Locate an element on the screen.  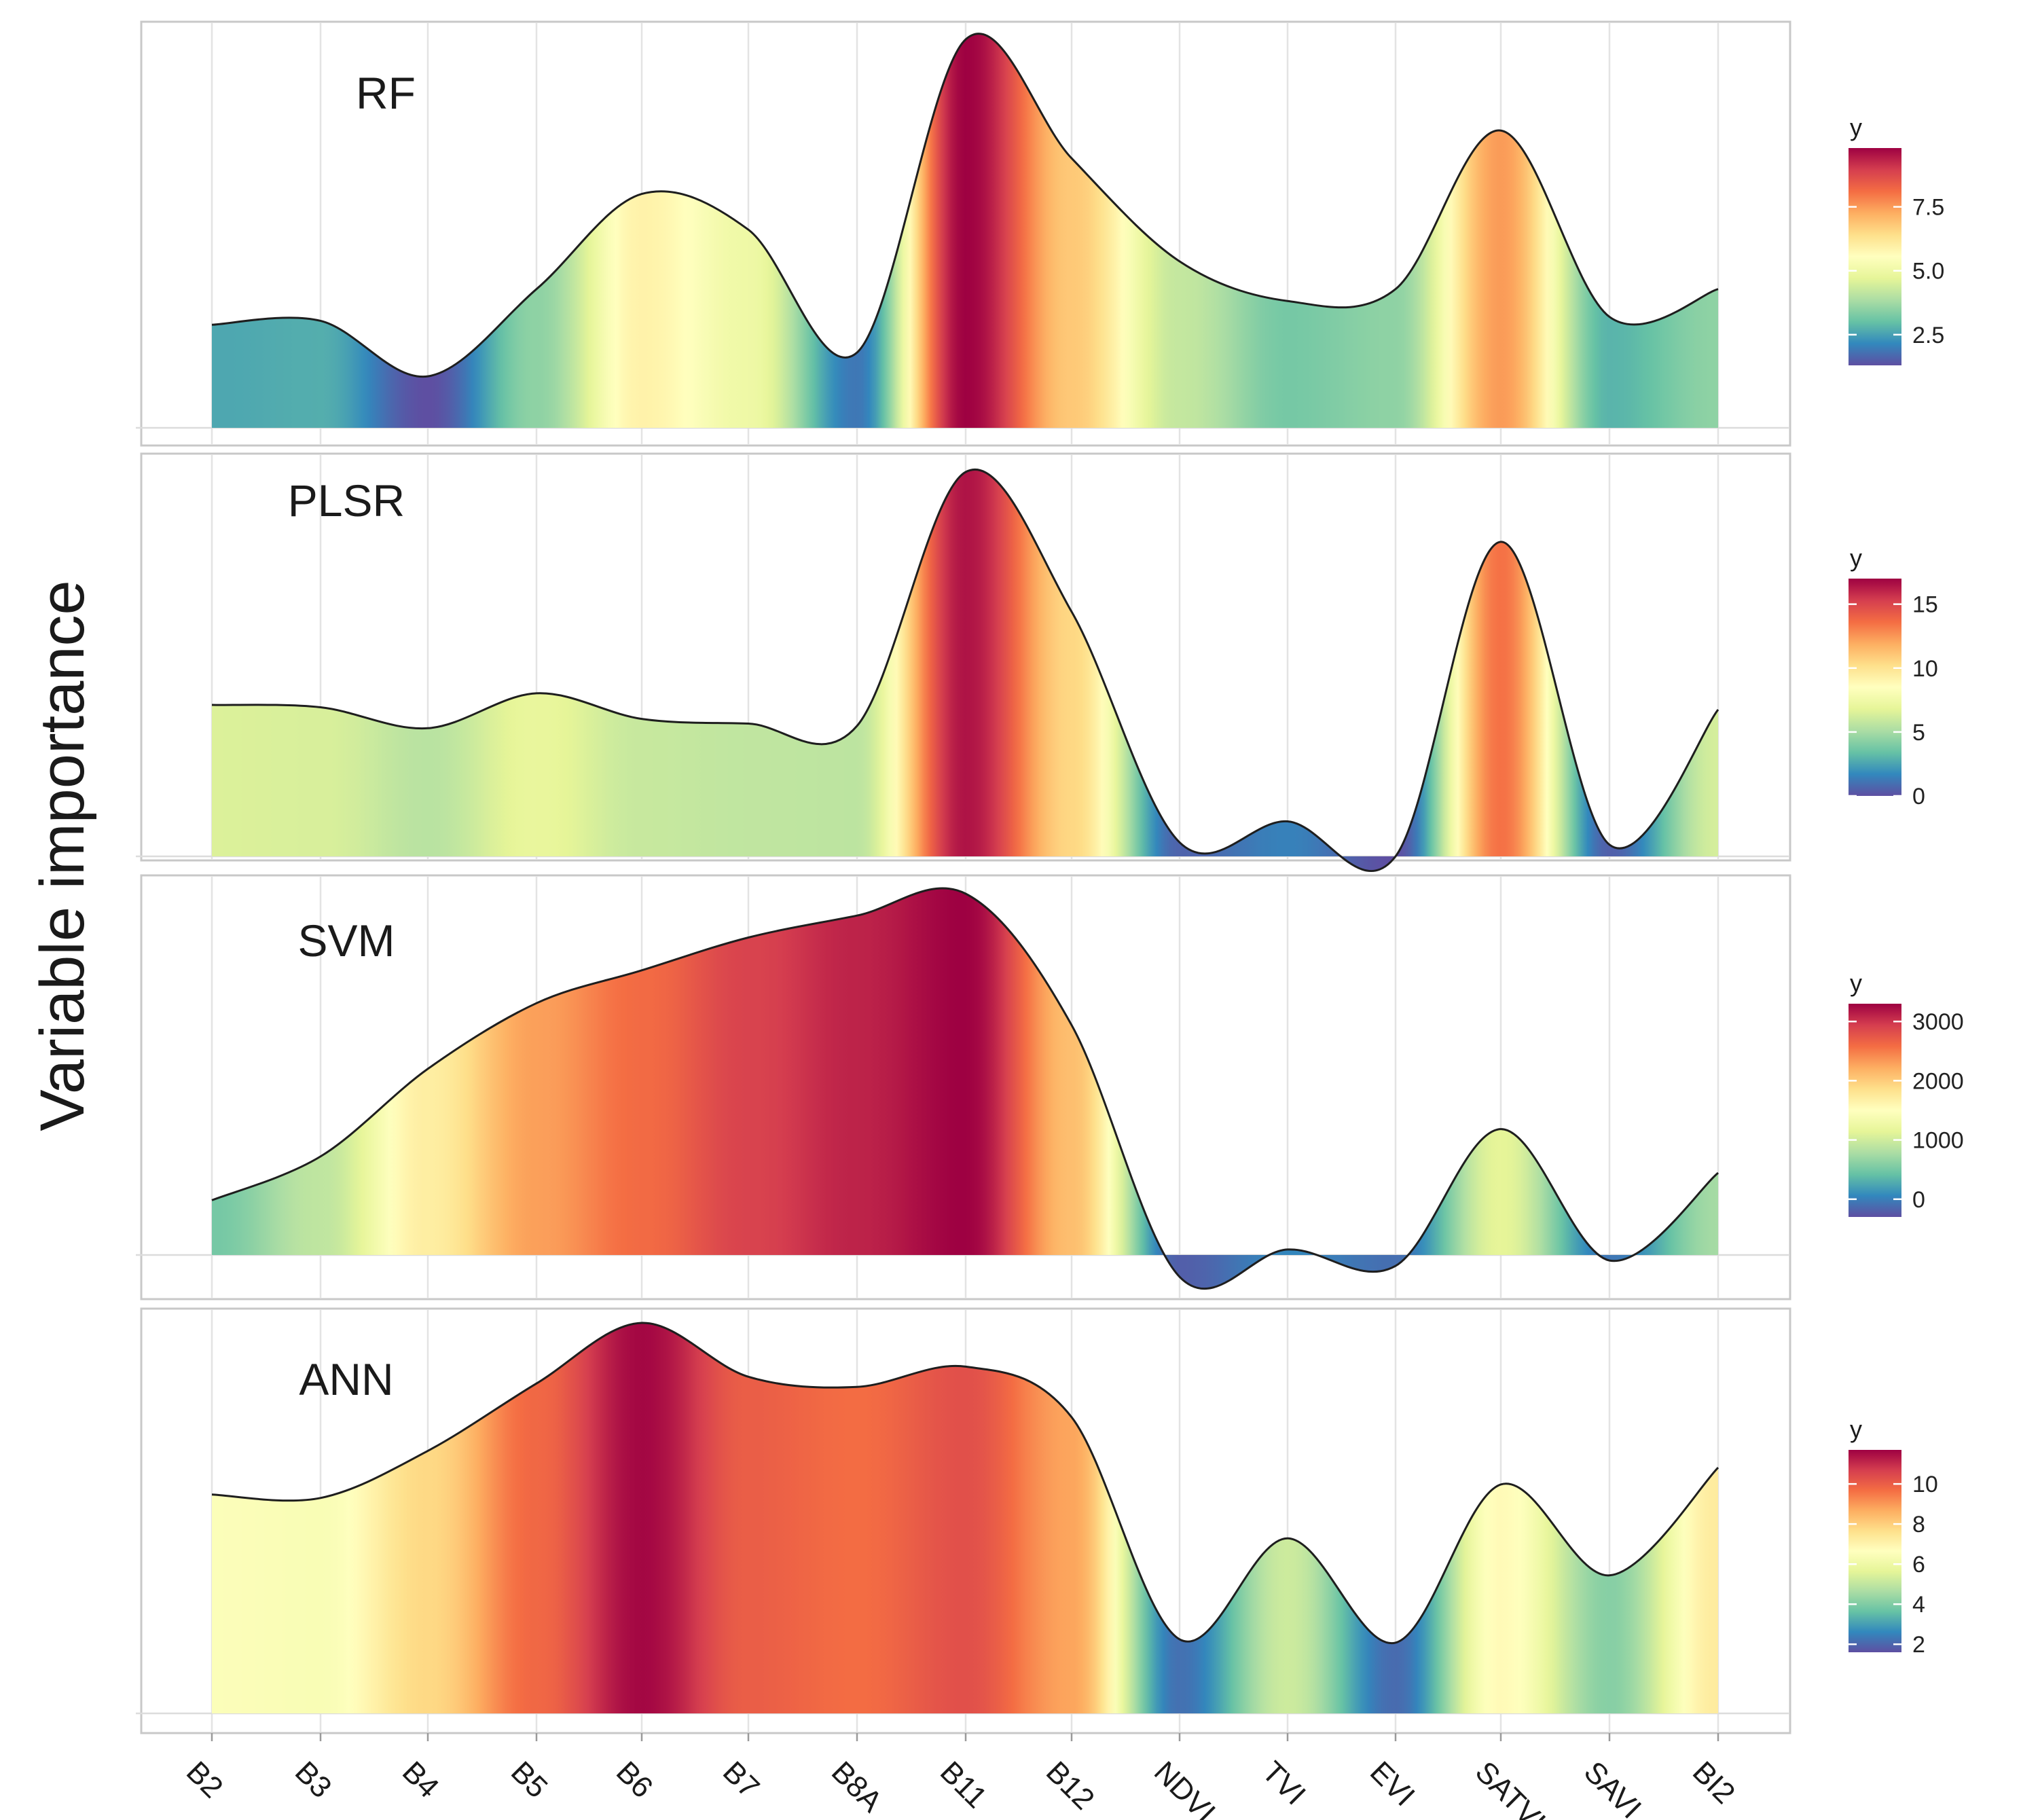
legend-ann: y 2 4 6 8 10 is located at coordinates (1893, 1537).